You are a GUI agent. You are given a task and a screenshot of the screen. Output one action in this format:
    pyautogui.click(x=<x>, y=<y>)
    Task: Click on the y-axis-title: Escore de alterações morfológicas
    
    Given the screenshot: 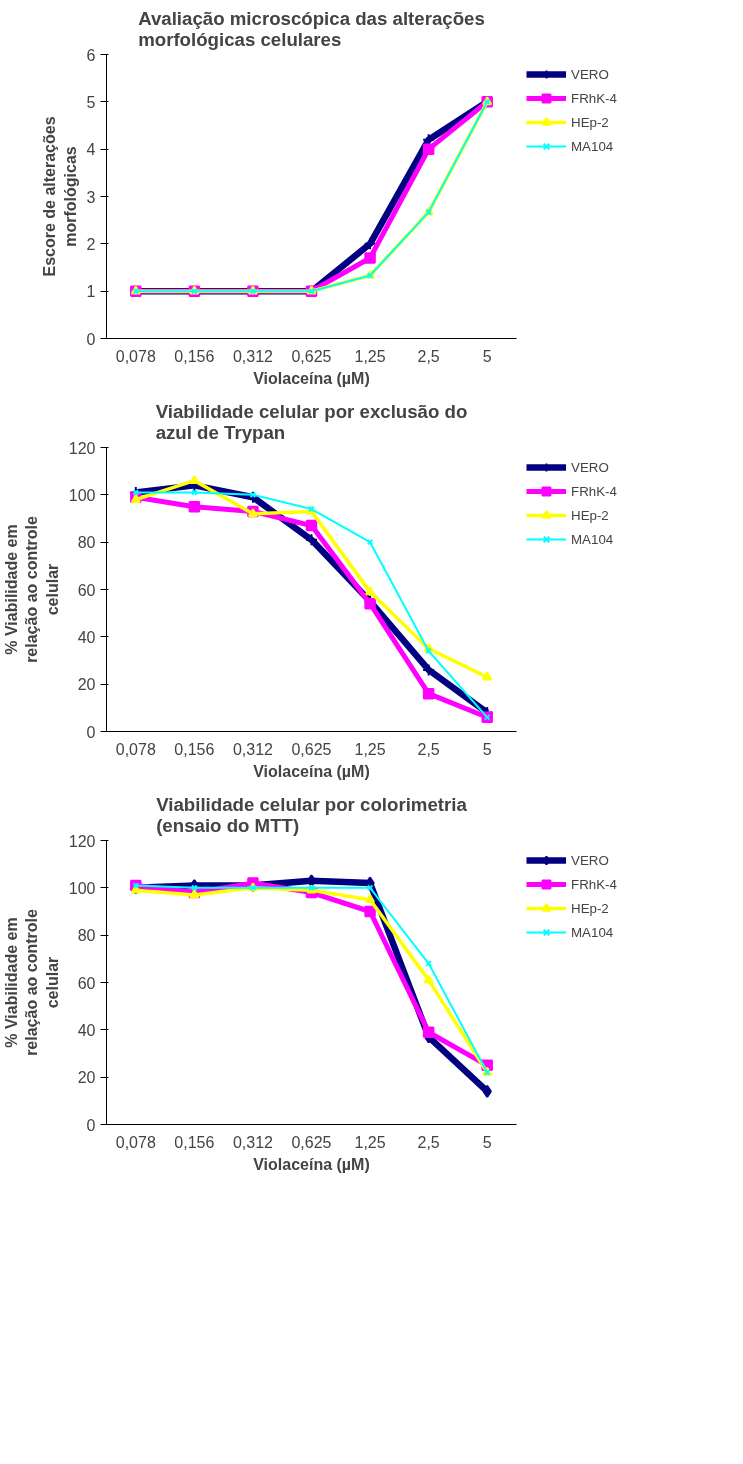 What is the action you would take?
    pyautogui.click(x=60, y=196)
    